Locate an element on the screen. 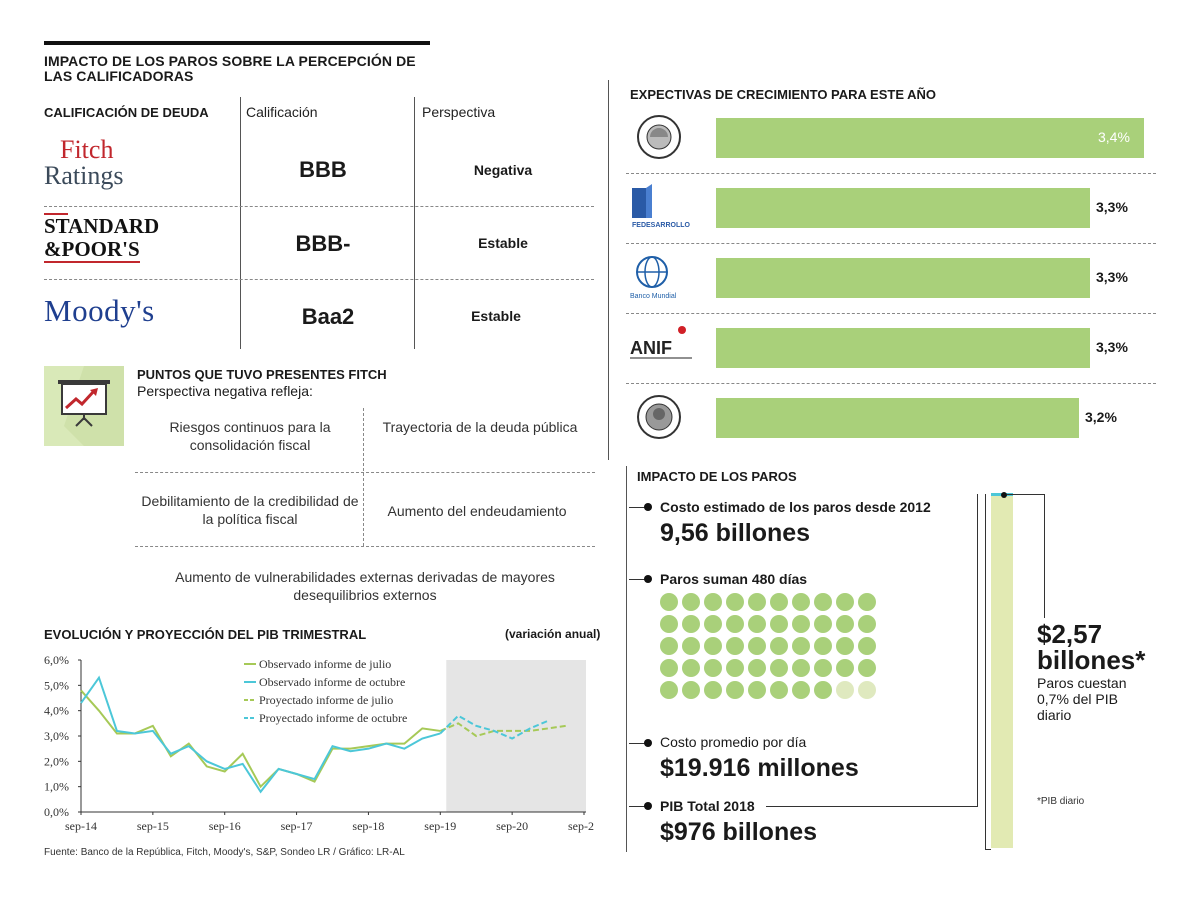 The height and width of the screenshot is (899, 1200). growth-title: EXPECTIVAS DE CRECIMIENTO PARA ESTE AÑO is located at coordinates (783, 94).